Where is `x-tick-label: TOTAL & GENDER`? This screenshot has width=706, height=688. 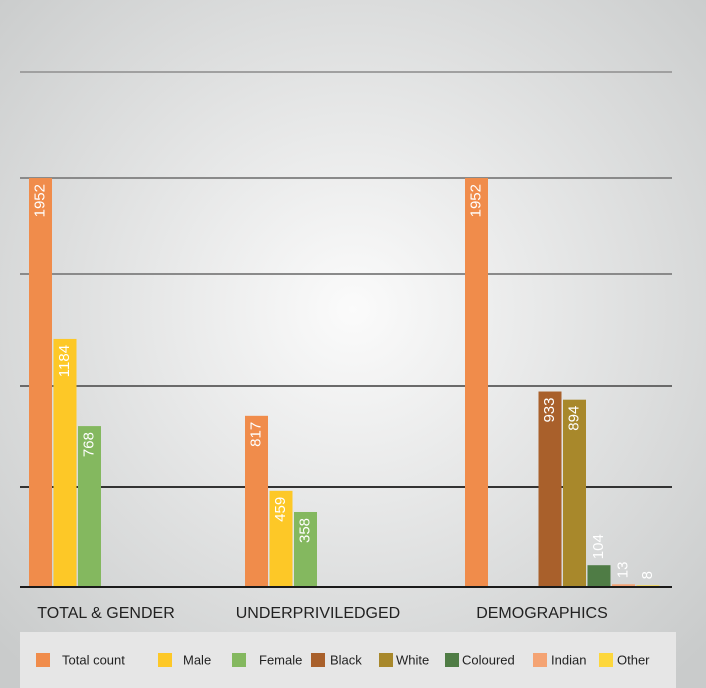 x-tick-label: TOTAL & GENDER is located at coordinates (106, 613).